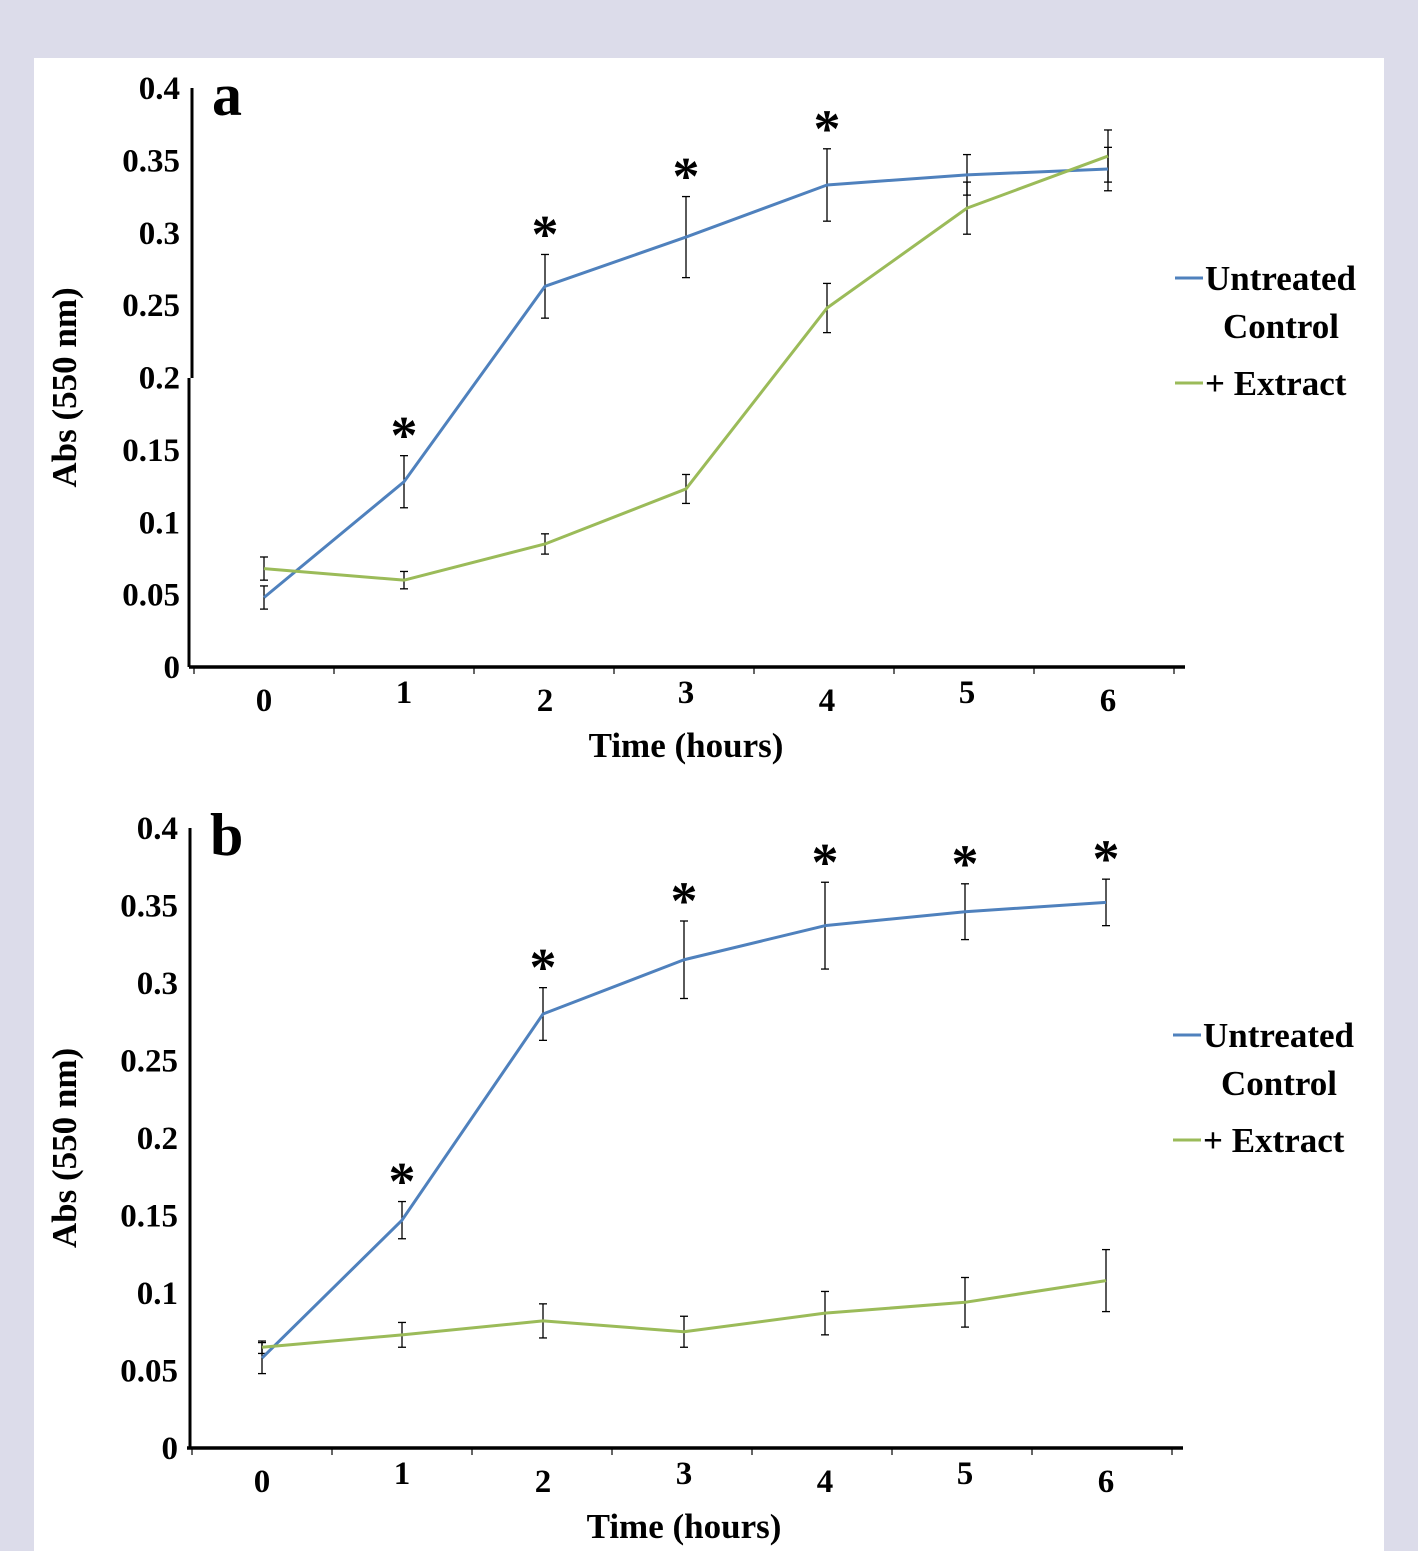  What do you see at coordinates (226, 835) in the screenshot?
I see `panel-label: b` at bounding box center [226, 835].